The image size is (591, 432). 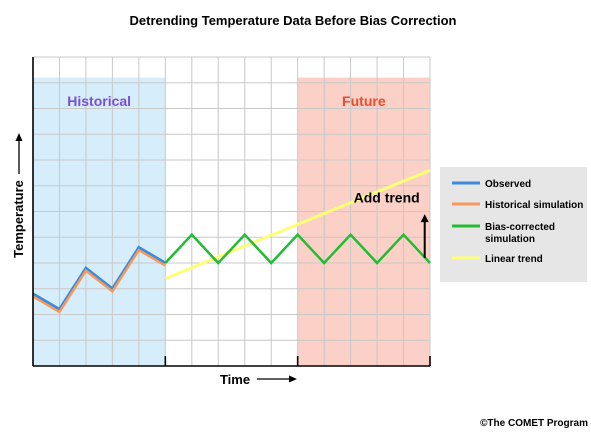 What do you see at coordinates (534, 205) in the screenshot?
I see `legend-label-historical-simulation: Historical simulation` at bounding box center [534, 205].